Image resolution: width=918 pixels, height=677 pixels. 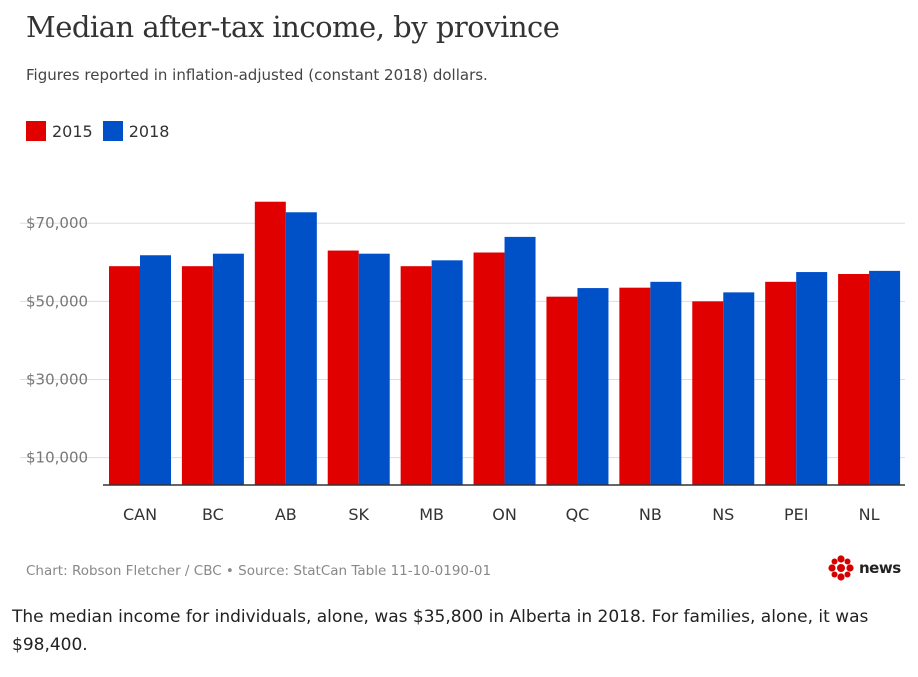 I want to click on bar-on-2015, so click(x=489, y=368).